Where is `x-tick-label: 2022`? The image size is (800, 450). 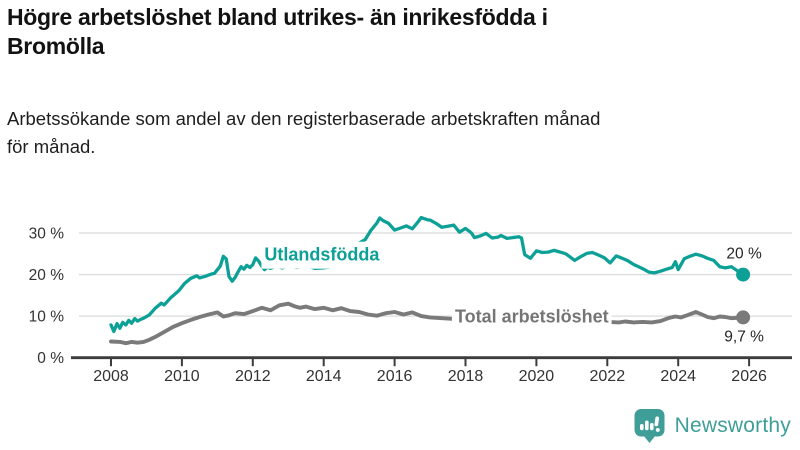
x-tick-label: 2022 is located at coordinates (608, 376).